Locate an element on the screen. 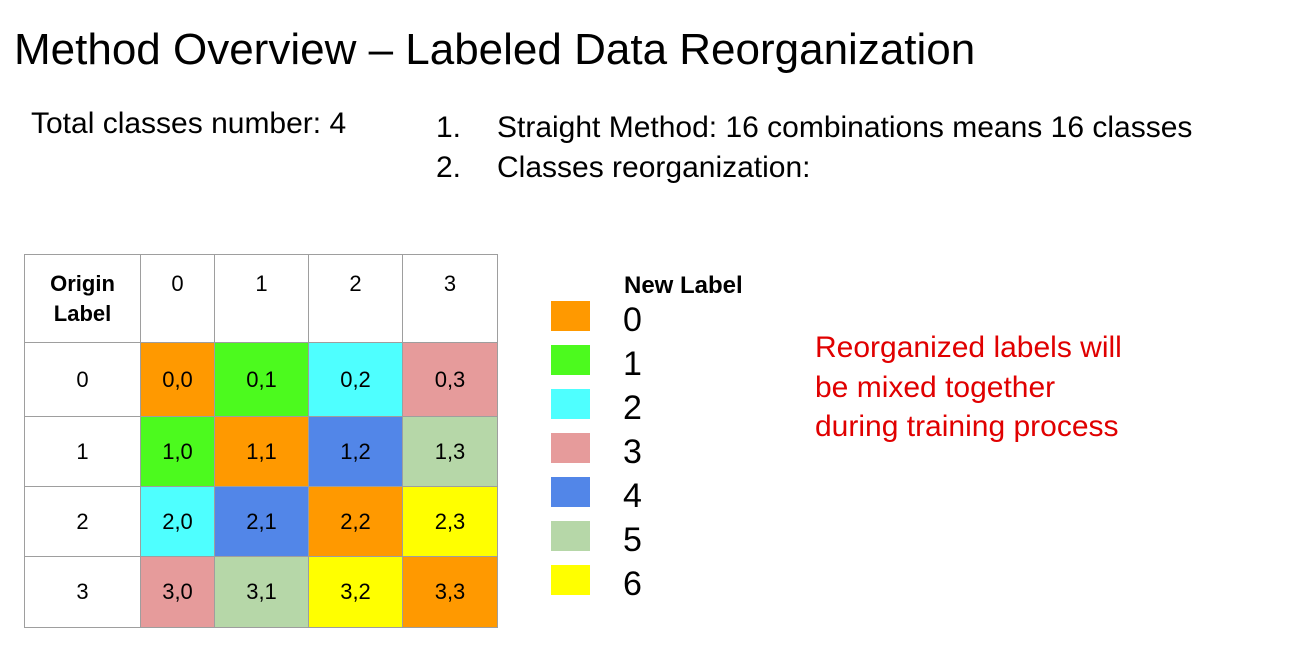  legend-label: 4 is located at coordinates (632, 496).